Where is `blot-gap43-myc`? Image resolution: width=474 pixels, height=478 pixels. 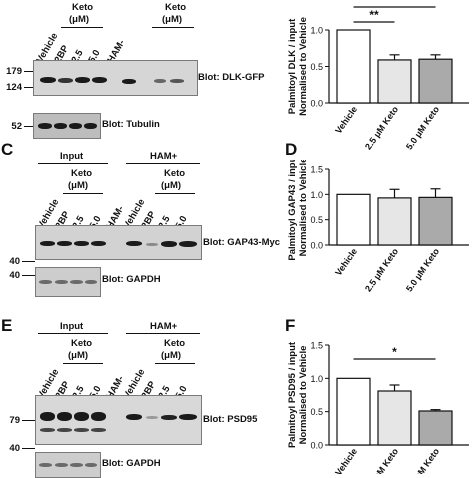
blot-gap43-myc is located at coordinates (118, 242).